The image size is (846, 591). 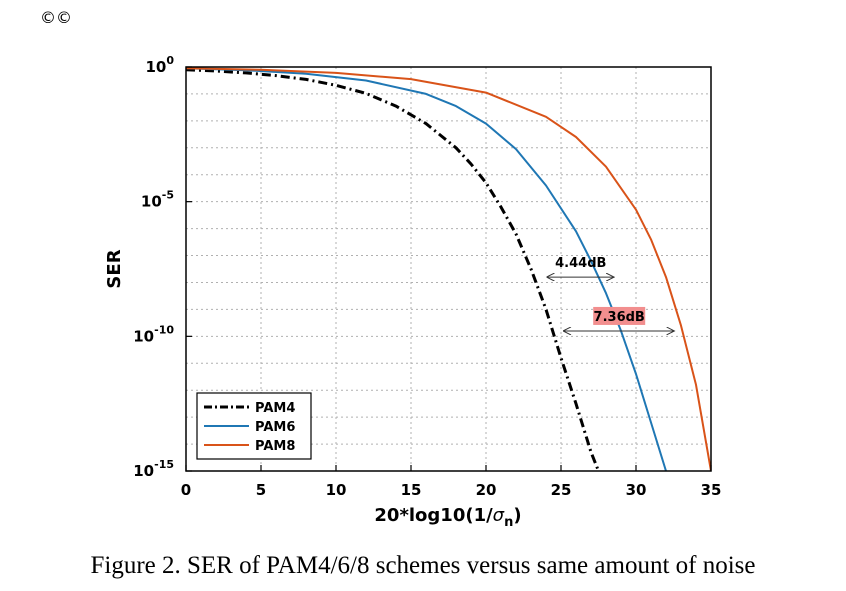 I want to click on annotations: 4.44dB 7.36dB, so click(x=611, y=293).